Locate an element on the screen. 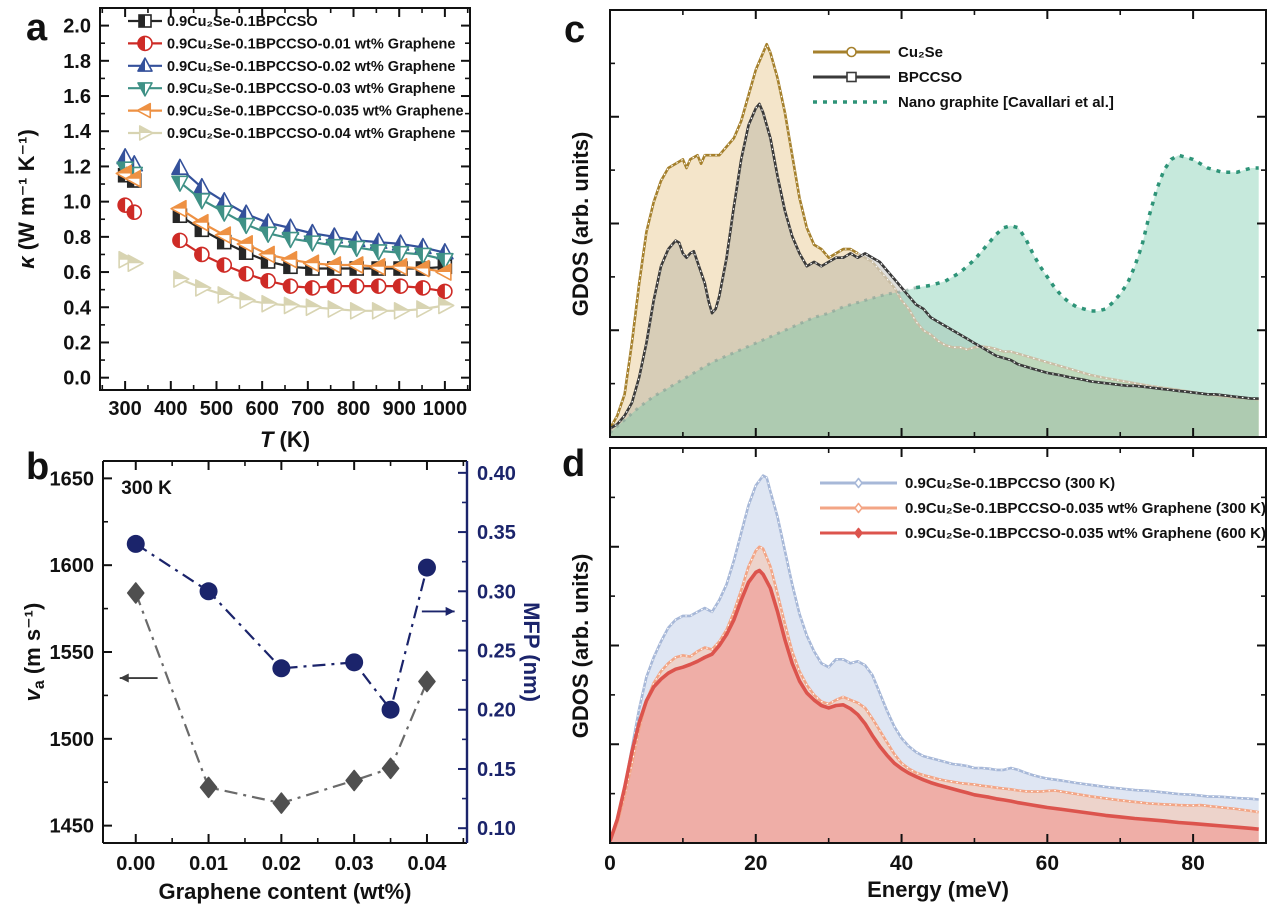  x-tick-label: 300 is located at coordinates (124, 409).